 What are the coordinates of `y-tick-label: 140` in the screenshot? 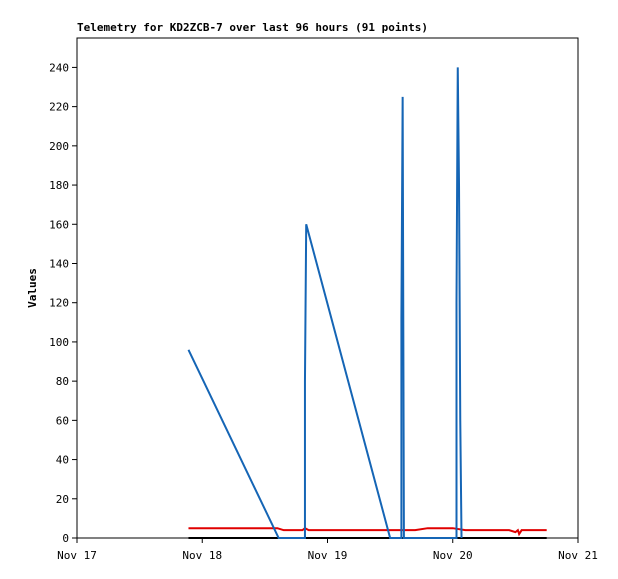 It's located at (59, 263).